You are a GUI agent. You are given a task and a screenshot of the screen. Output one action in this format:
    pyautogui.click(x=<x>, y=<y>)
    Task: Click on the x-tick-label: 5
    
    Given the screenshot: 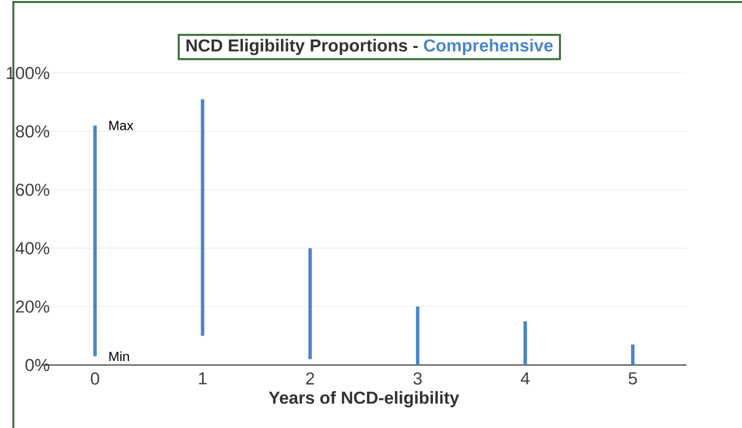 What is the action you would take?
    pyautogui.click(x=632, y=378)
    